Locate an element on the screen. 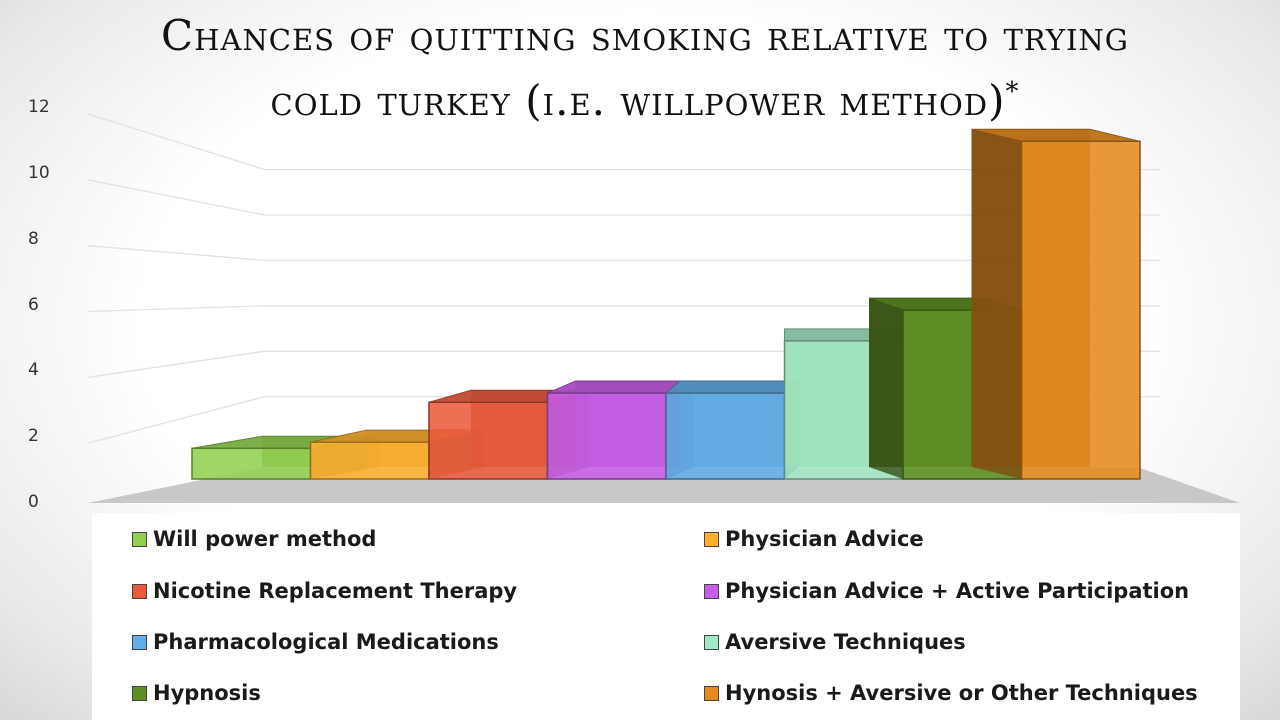  legend-item: Hynosis + Aversive or Other Techniques is located at coordinates (951, 693).